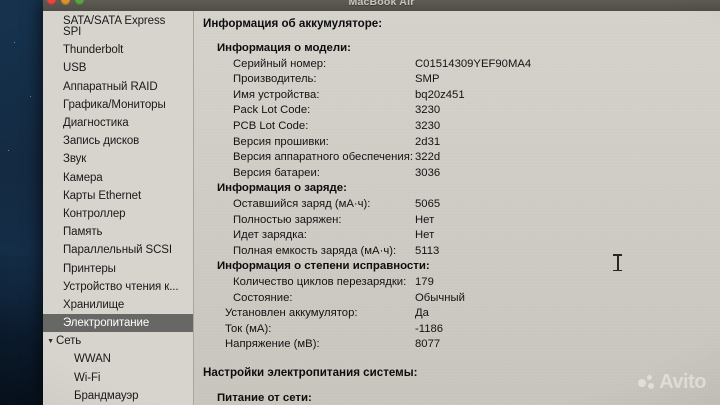  I want to click on window-title: MacBook Air, so click(381, 4).